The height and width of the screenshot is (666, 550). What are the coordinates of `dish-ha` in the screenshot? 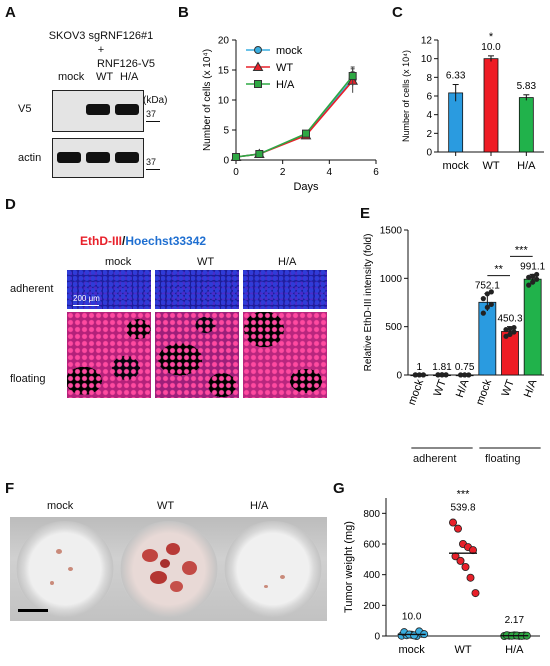 It's located at (273, 569).